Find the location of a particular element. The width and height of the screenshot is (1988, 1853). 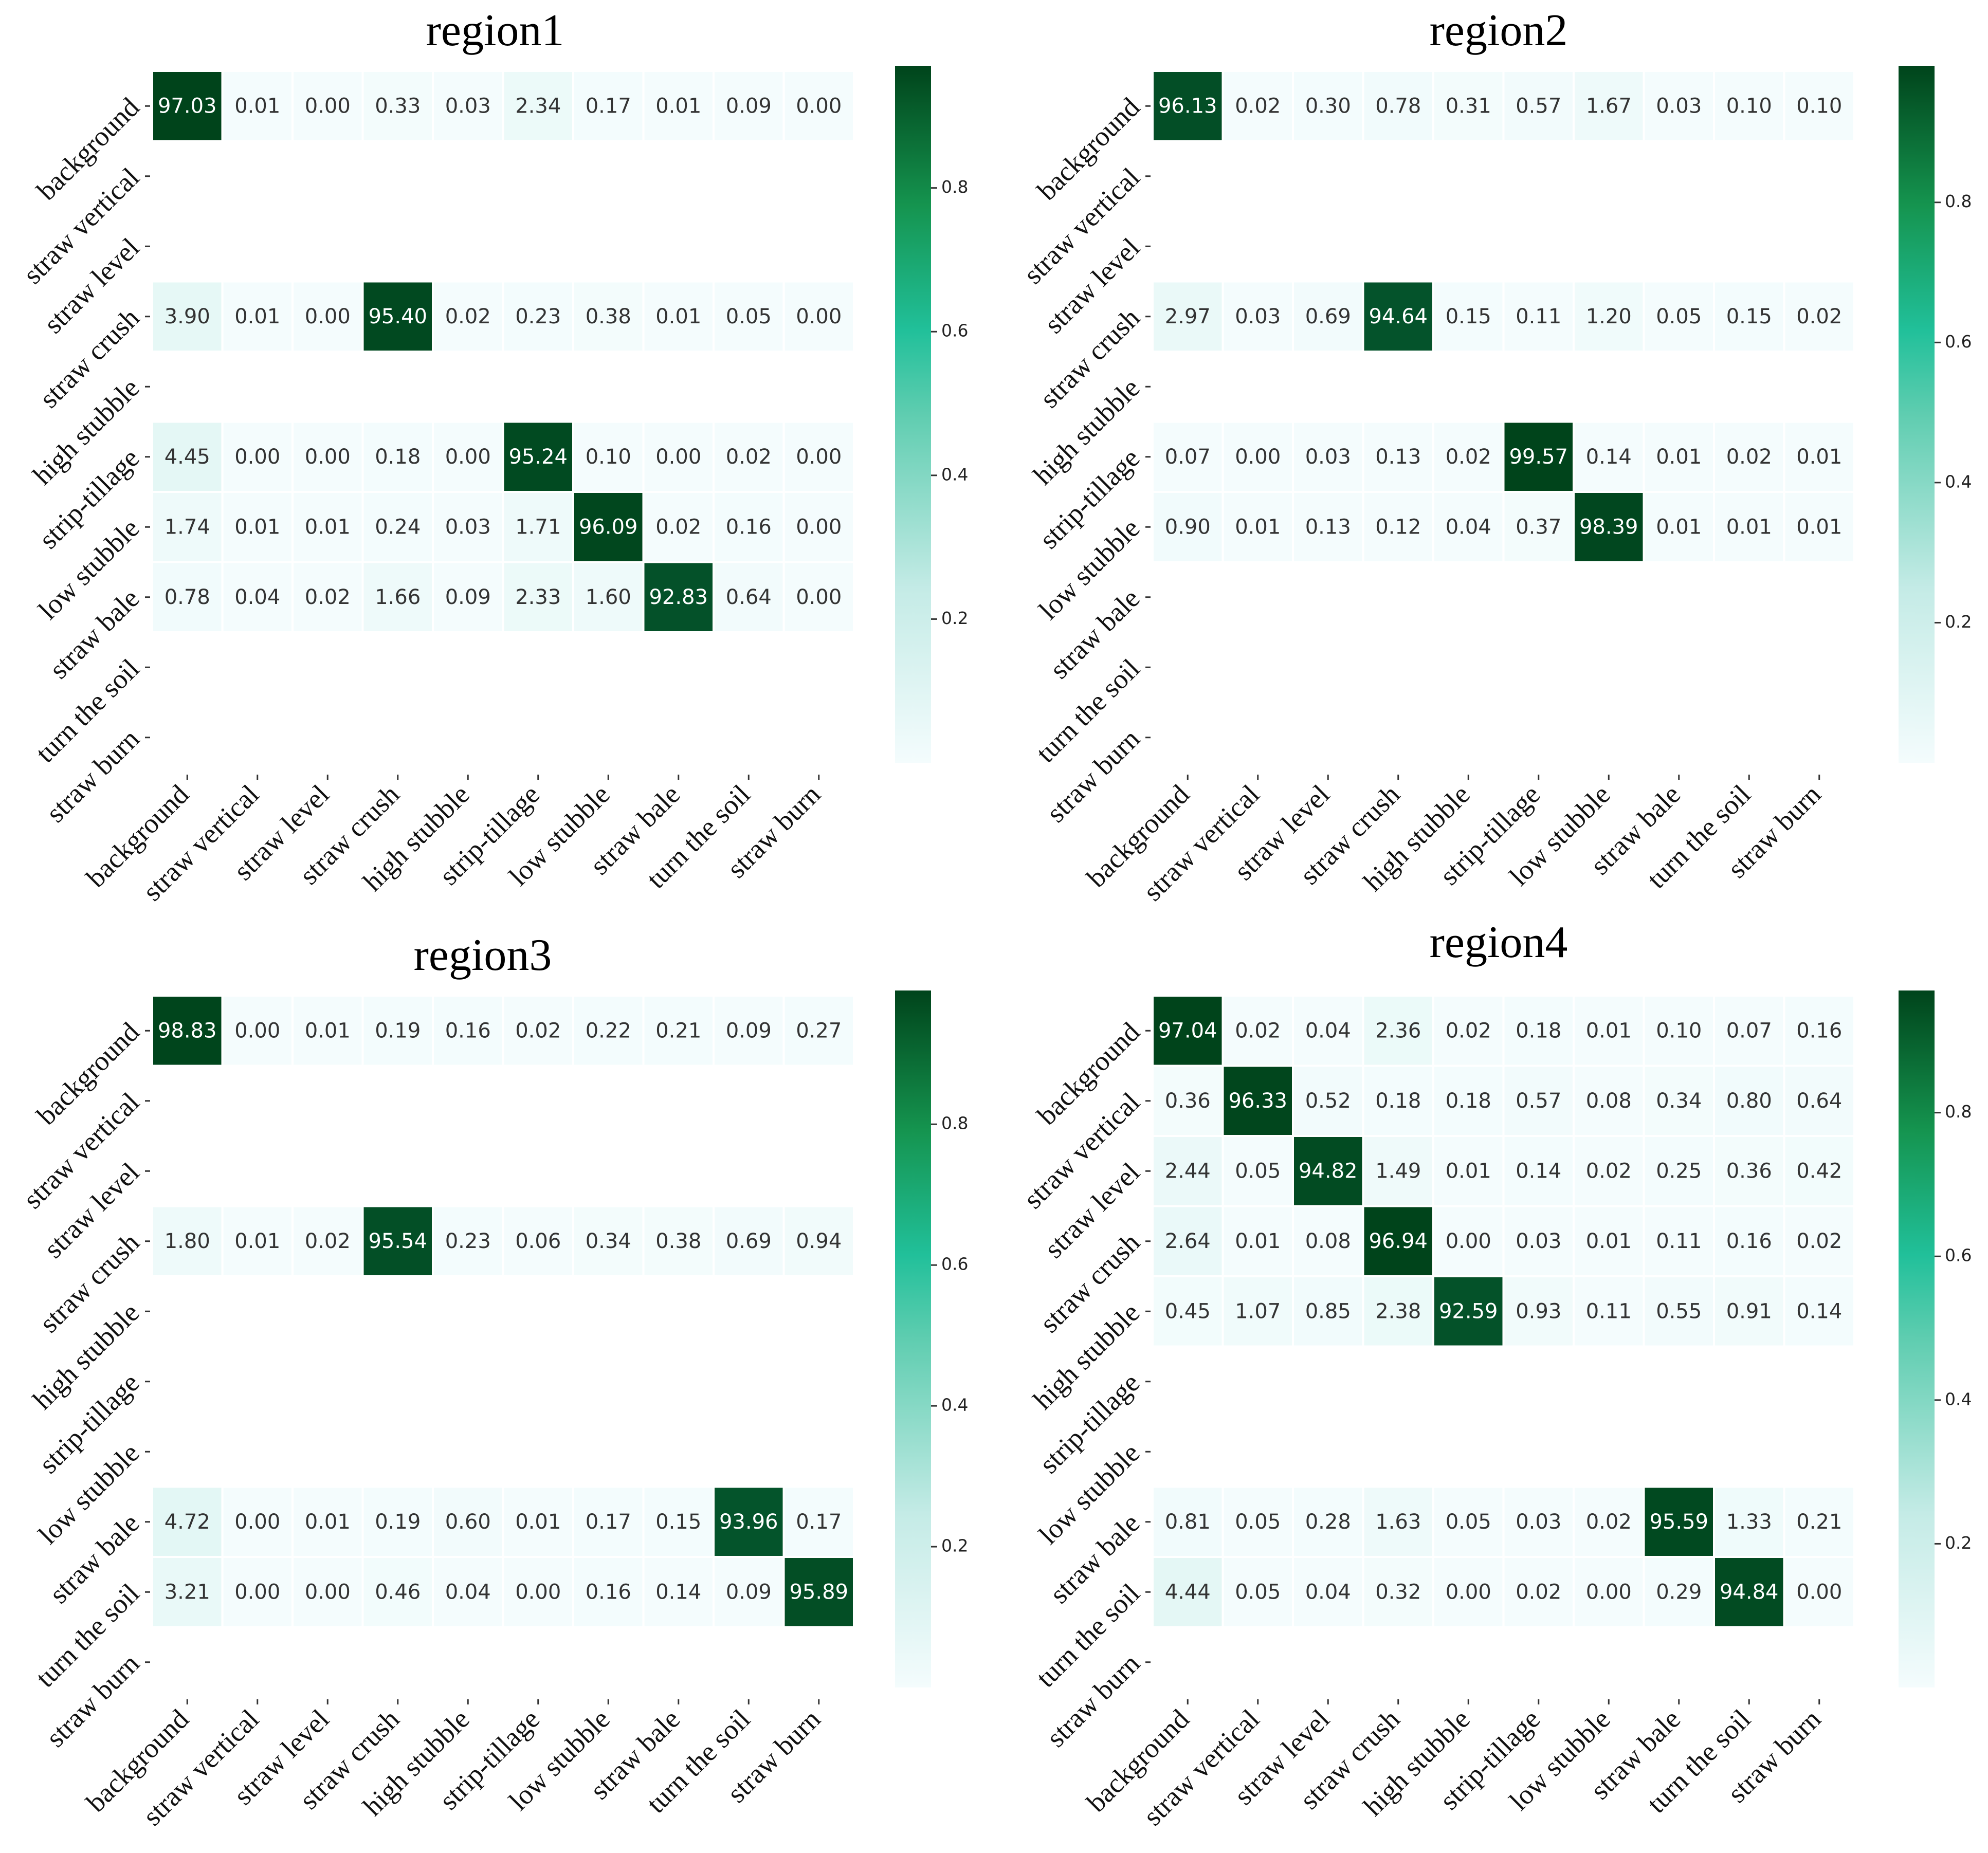

cell-value: 0.57 is located at coordinates (1538, 1101).